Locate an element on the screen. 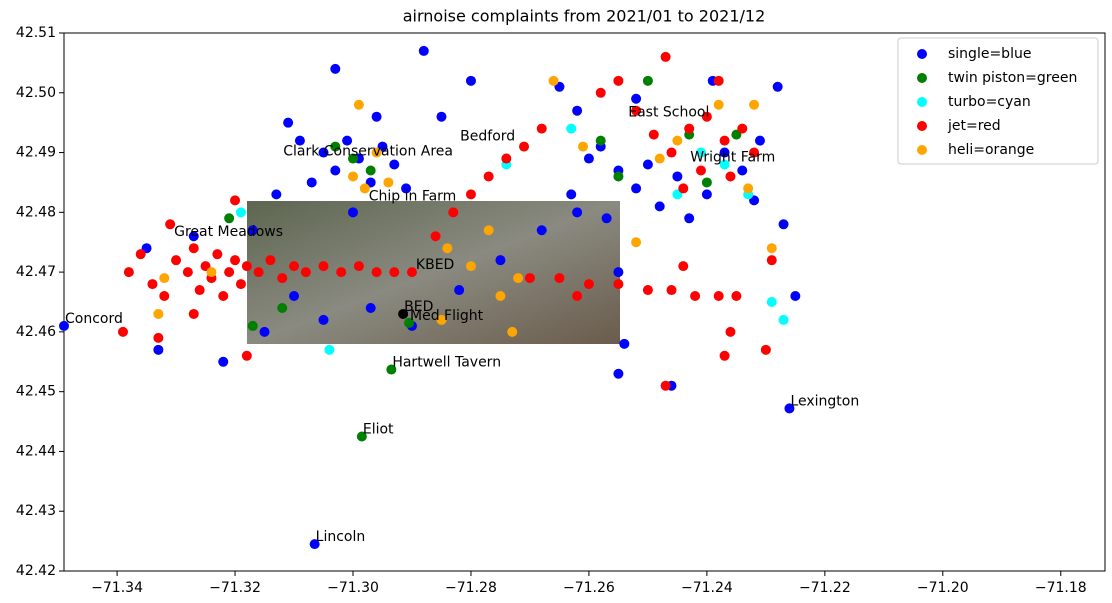 The width and height of the screenshot is (1112, 603). landmark-label: Eliot is located at coordinates (378, 430).